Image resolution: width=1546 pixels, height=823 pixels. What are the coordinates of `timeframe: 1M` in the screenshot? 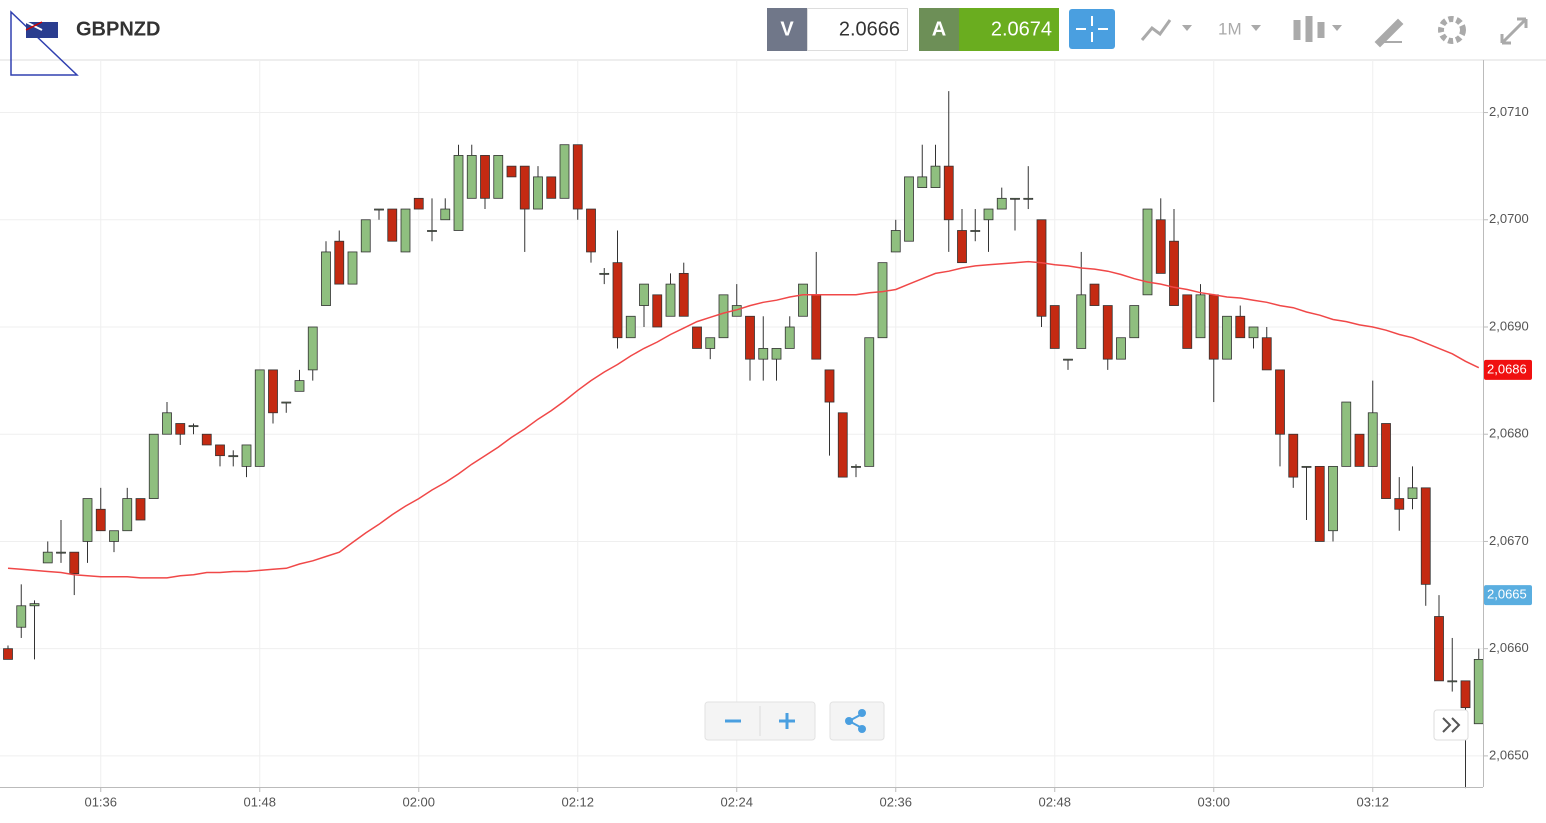 It's located at (1230, 28).